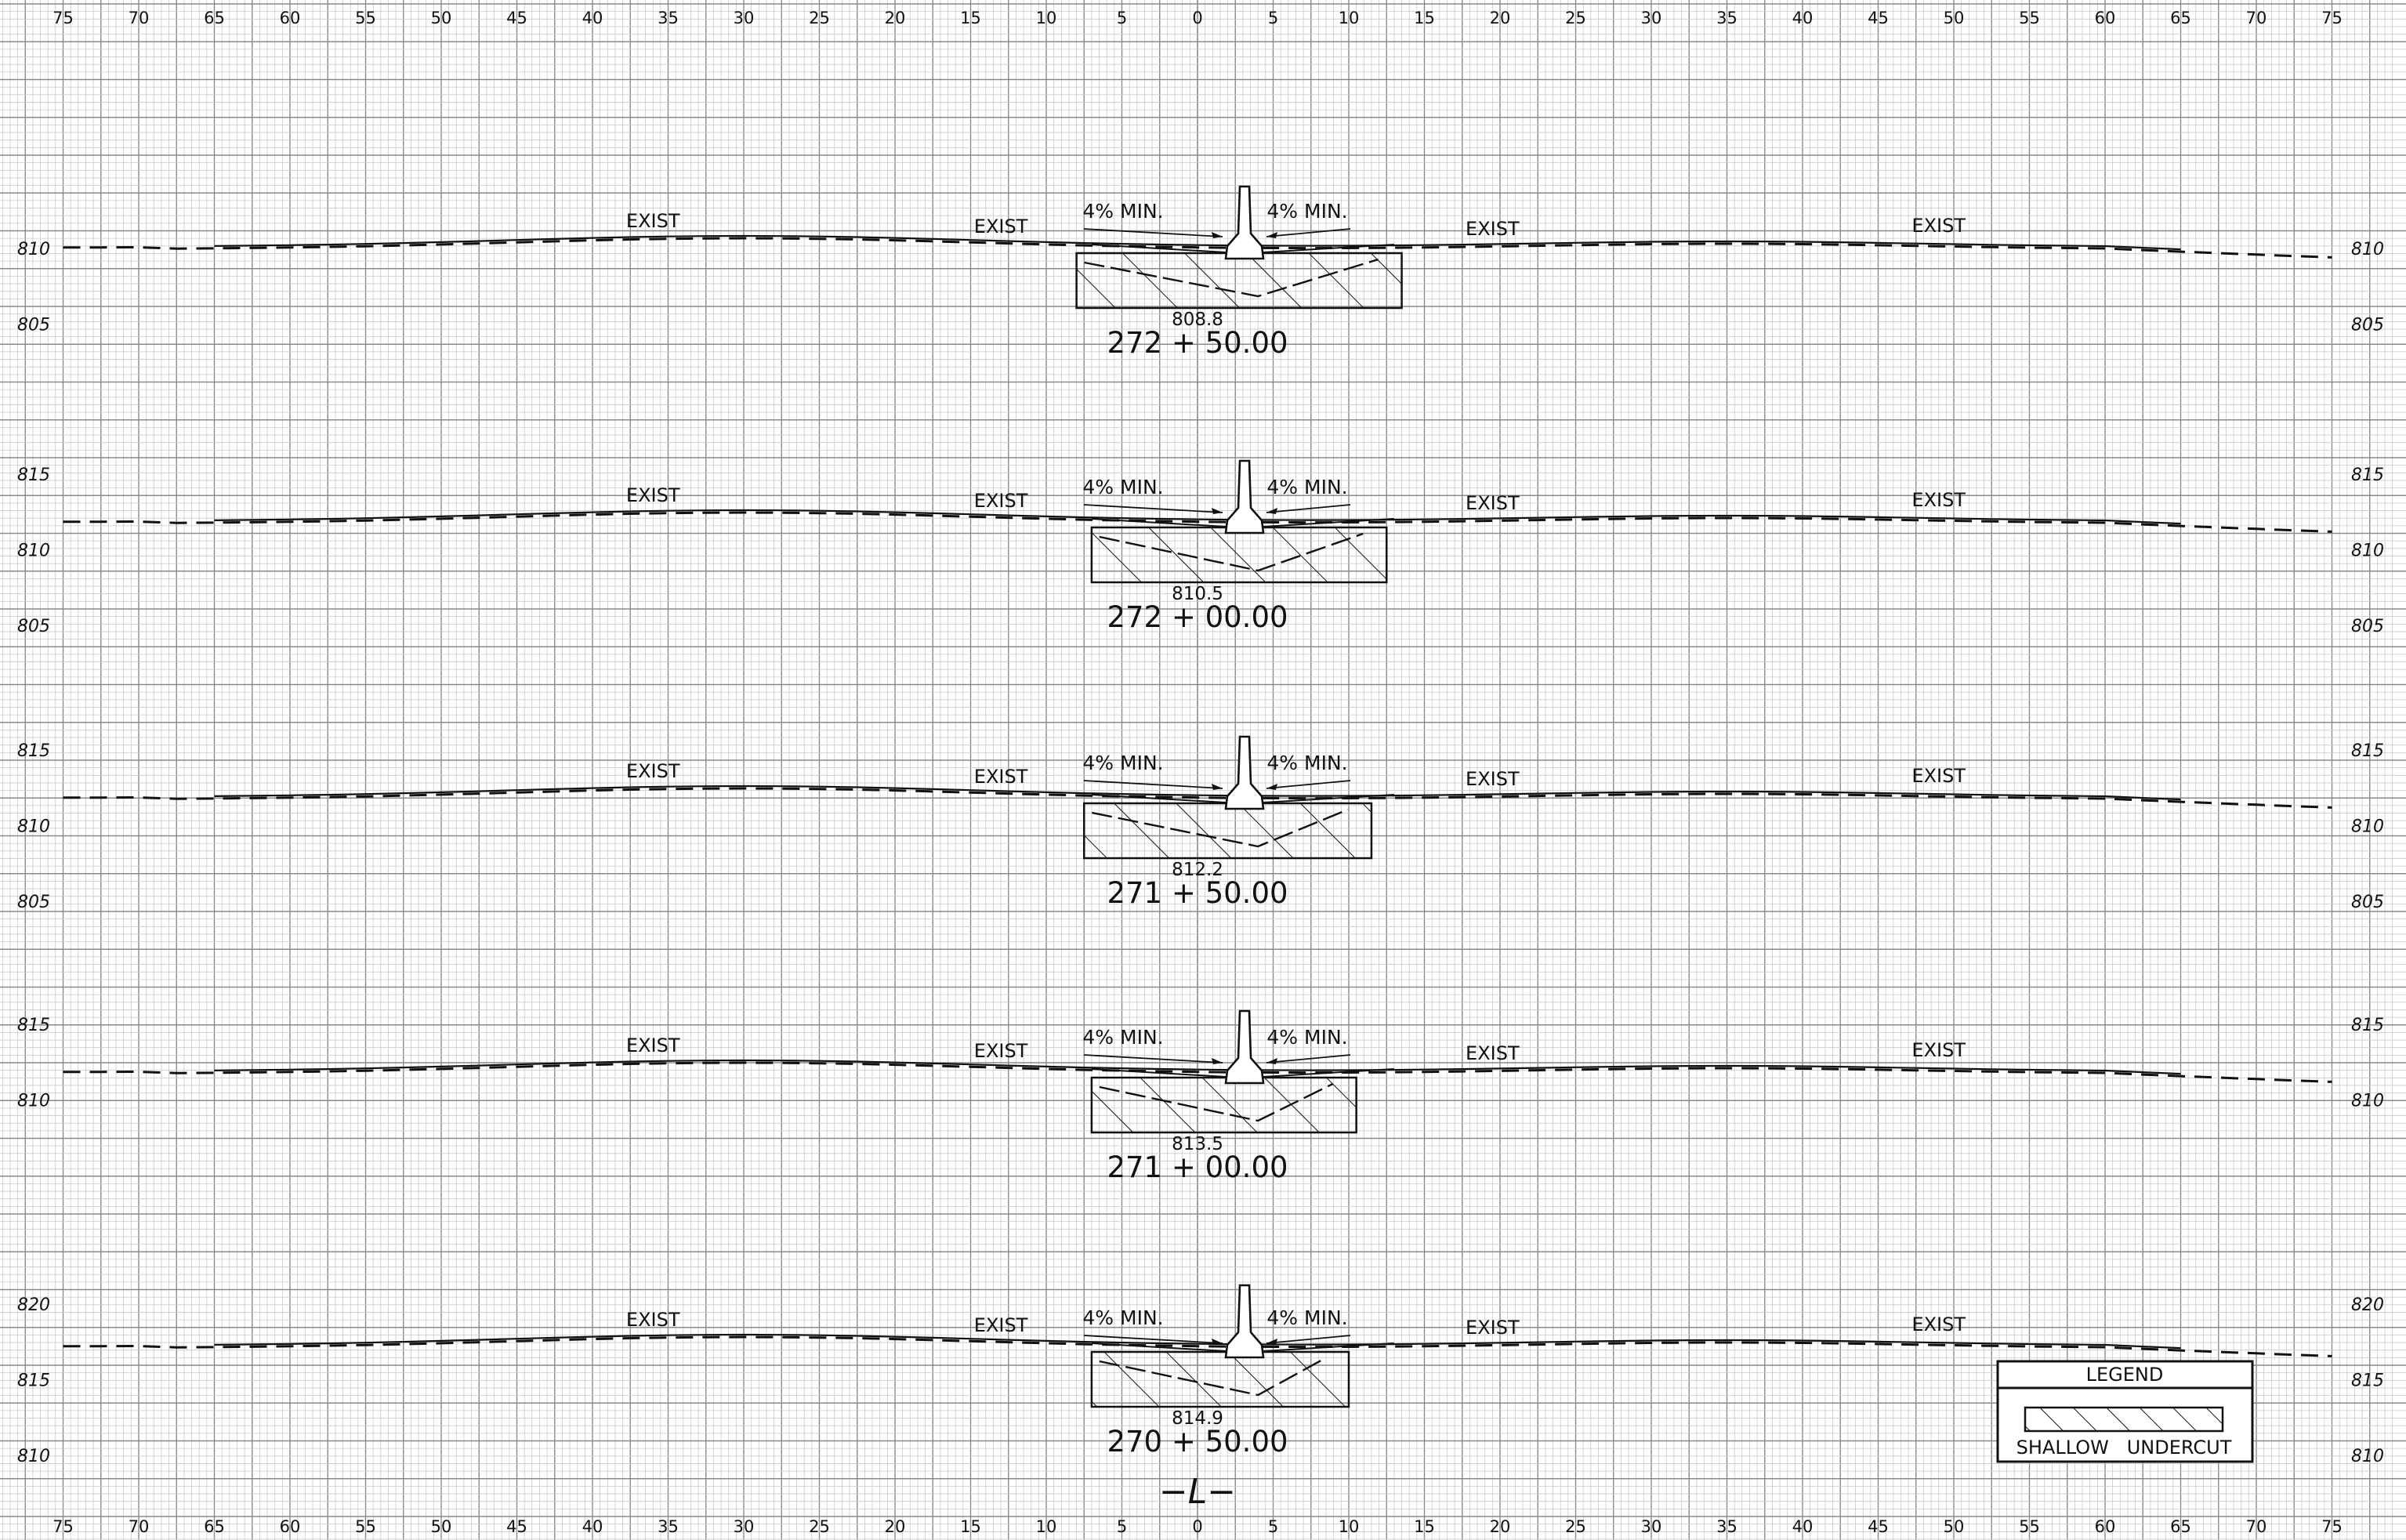 The image size is (2406, 1540). I want to click on offset-tick-label: 65, so click(2181, 1526).